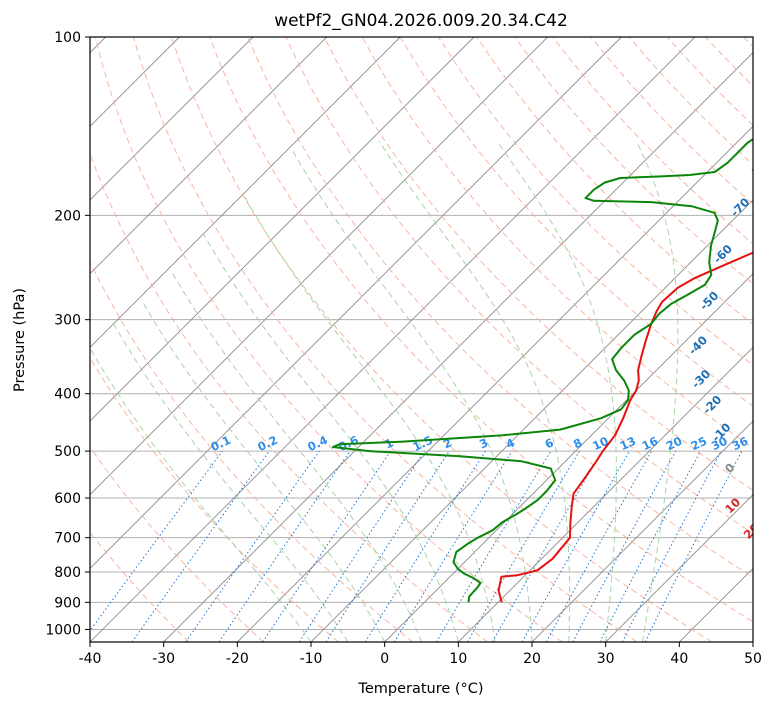 The image size is (775, 708). I want to click on dry-adiabat-label: 20, so click(751, 531).